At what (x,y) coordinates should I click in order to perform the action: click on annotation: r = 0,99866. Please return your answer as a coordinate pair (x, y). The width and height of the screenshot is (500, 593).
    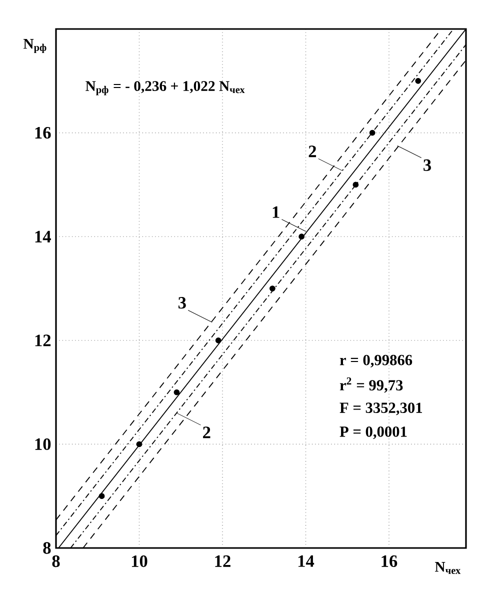
    Looking at the image, I should click on (376, 361).